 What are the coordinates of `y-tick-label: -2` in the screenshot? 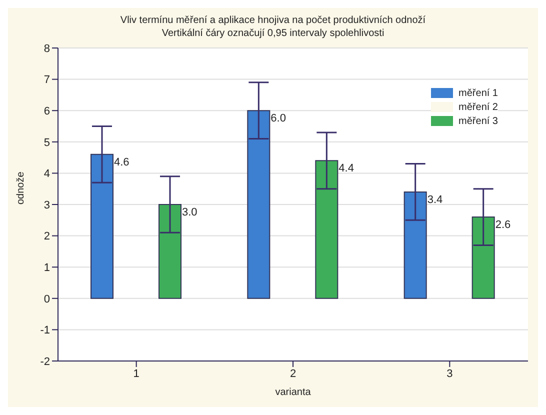 It's located at (45, 362).